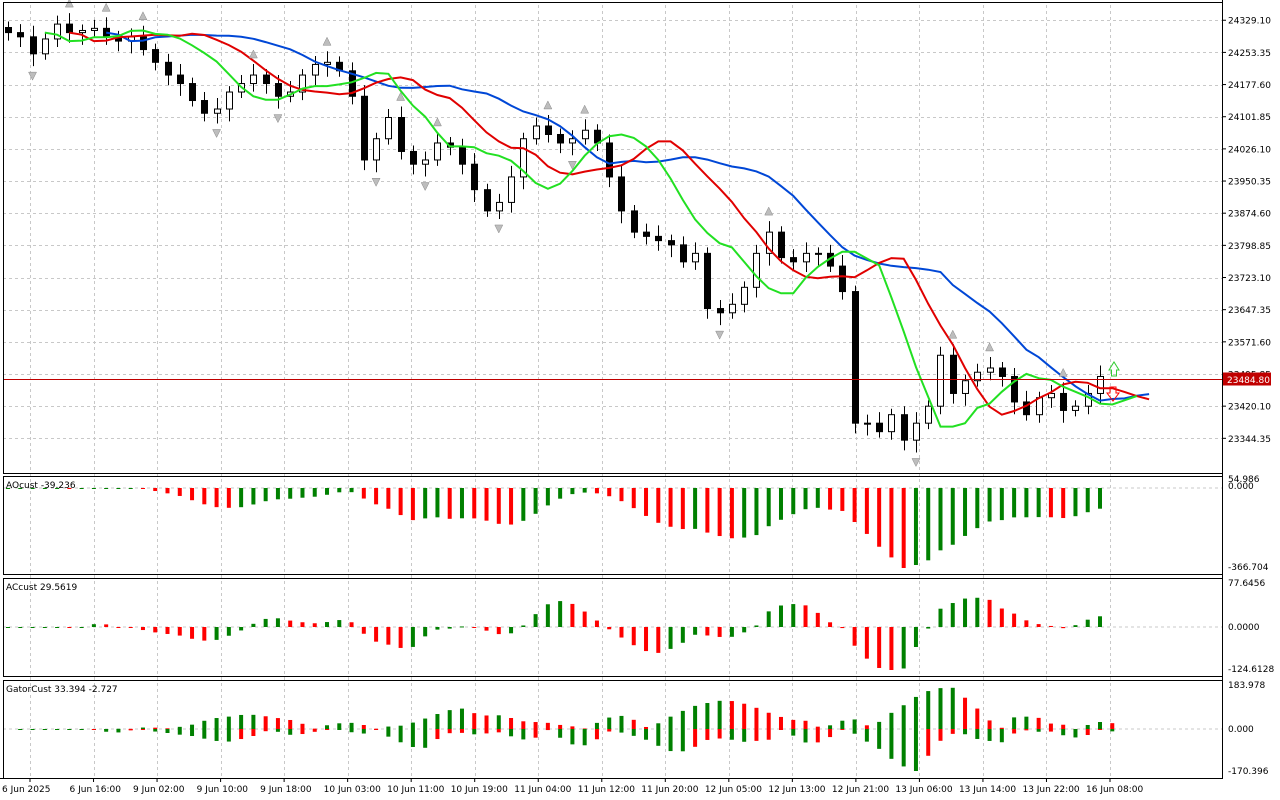 Image resolution: width=1280 pixels, height=800 pixels. What do you see at coordinates (1244, 628) in the screenshot?
I see `panel-scale-label: 0.0000` at bounding box center [1244, 628].